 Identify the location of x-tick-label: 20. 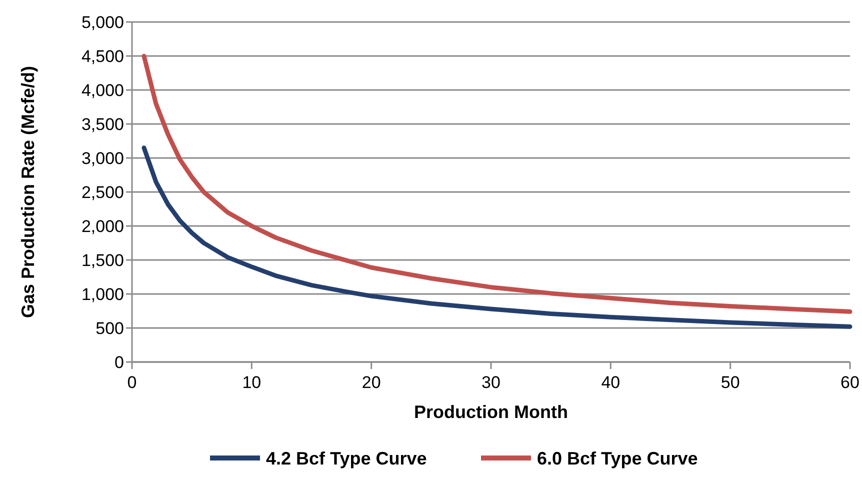
(371, 382).